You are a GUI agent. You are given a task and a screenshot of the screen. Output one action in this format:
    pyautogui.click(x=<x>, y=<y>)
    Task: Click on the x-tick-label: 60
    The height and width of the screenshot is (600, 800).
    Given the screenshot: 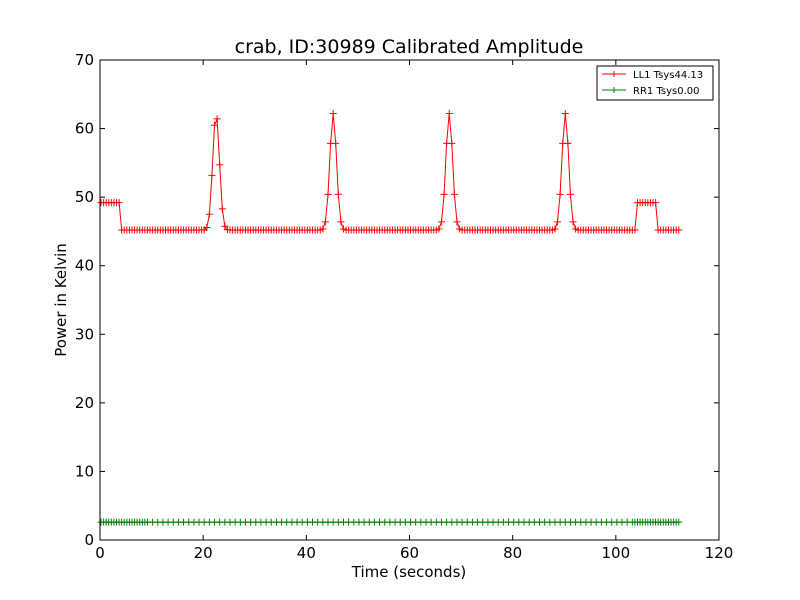 What is the action you would take?
    pyautogui.click(x=409, y=553)
    